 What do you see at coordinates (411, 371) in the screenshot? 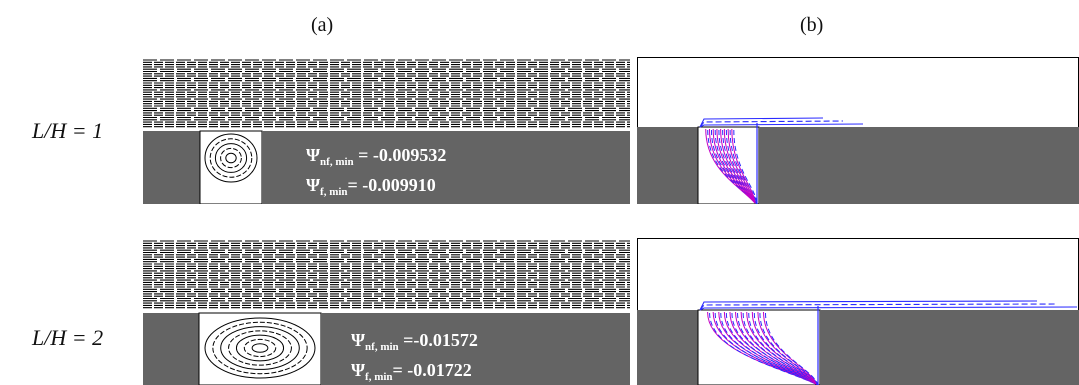
I see `psi-f-annotation-2: Ψf, min= -0.01722` at bounding box center [411, 371].